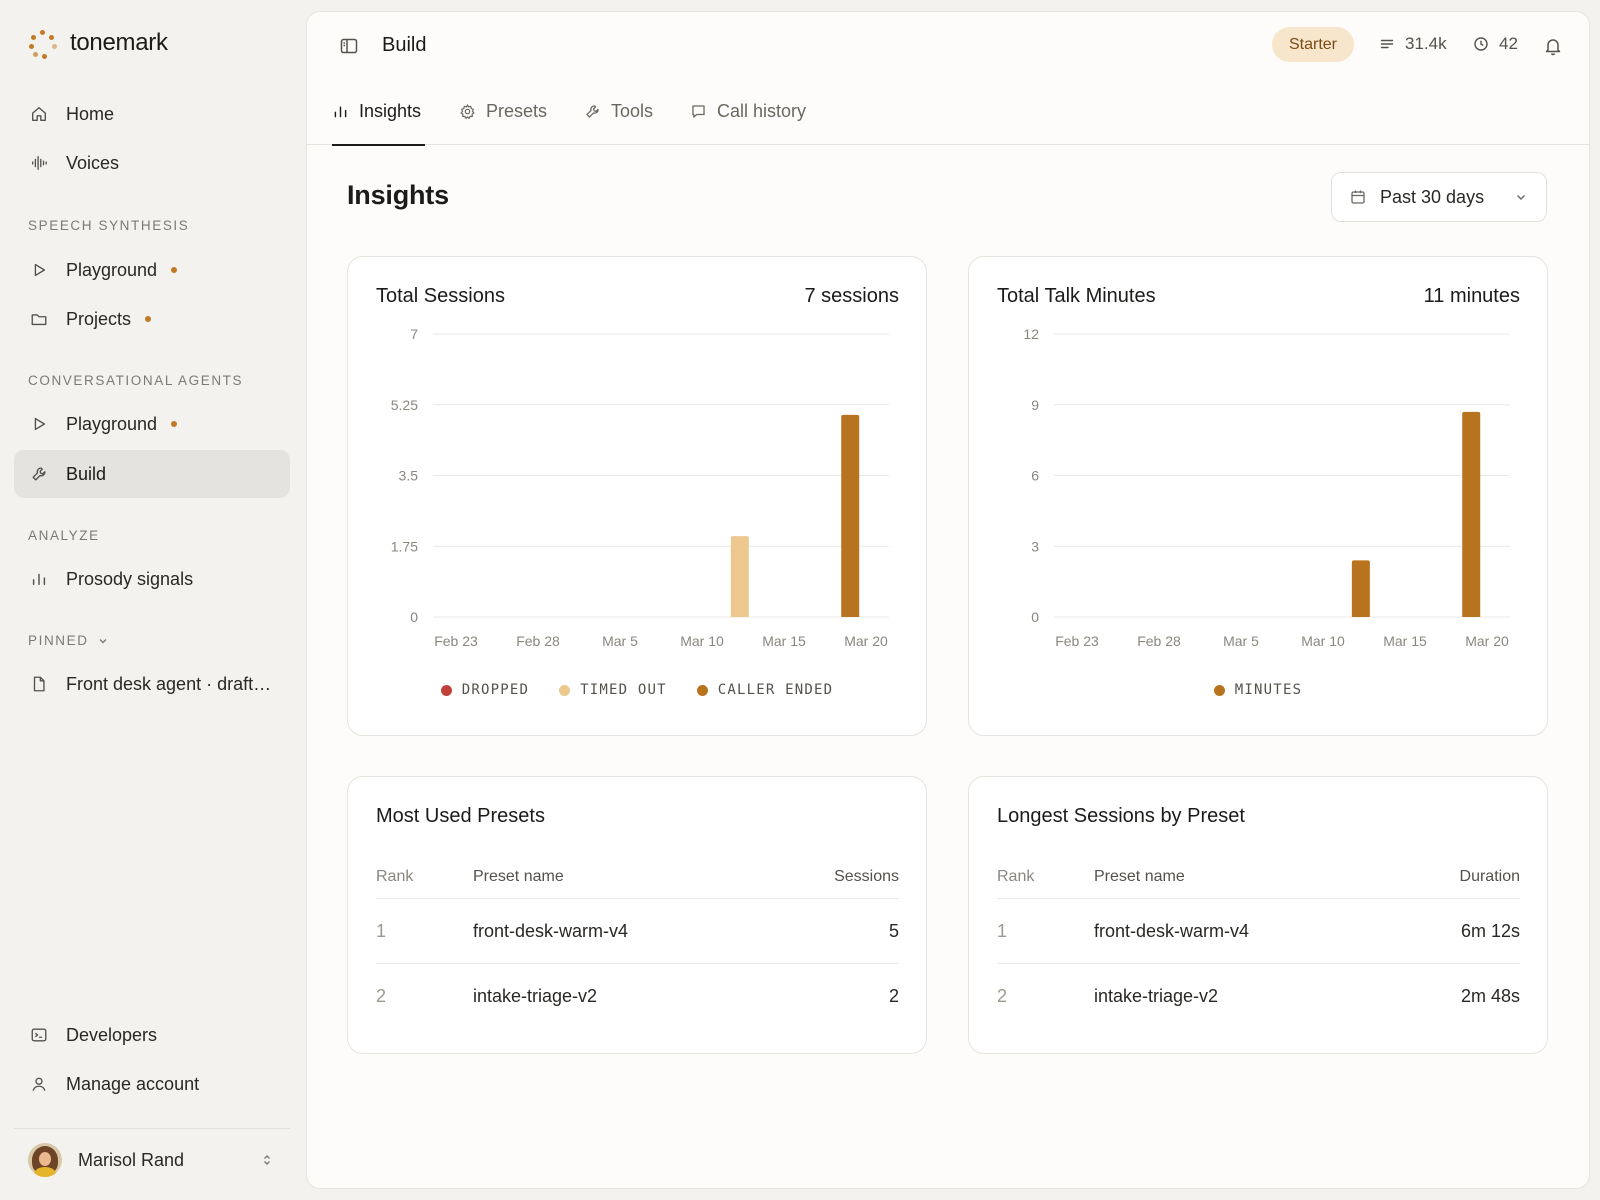 The width and height of the screenshot is (1600, 1200). I want to click on sidebar-item-speech-playground: Playground, so click(152, 270).